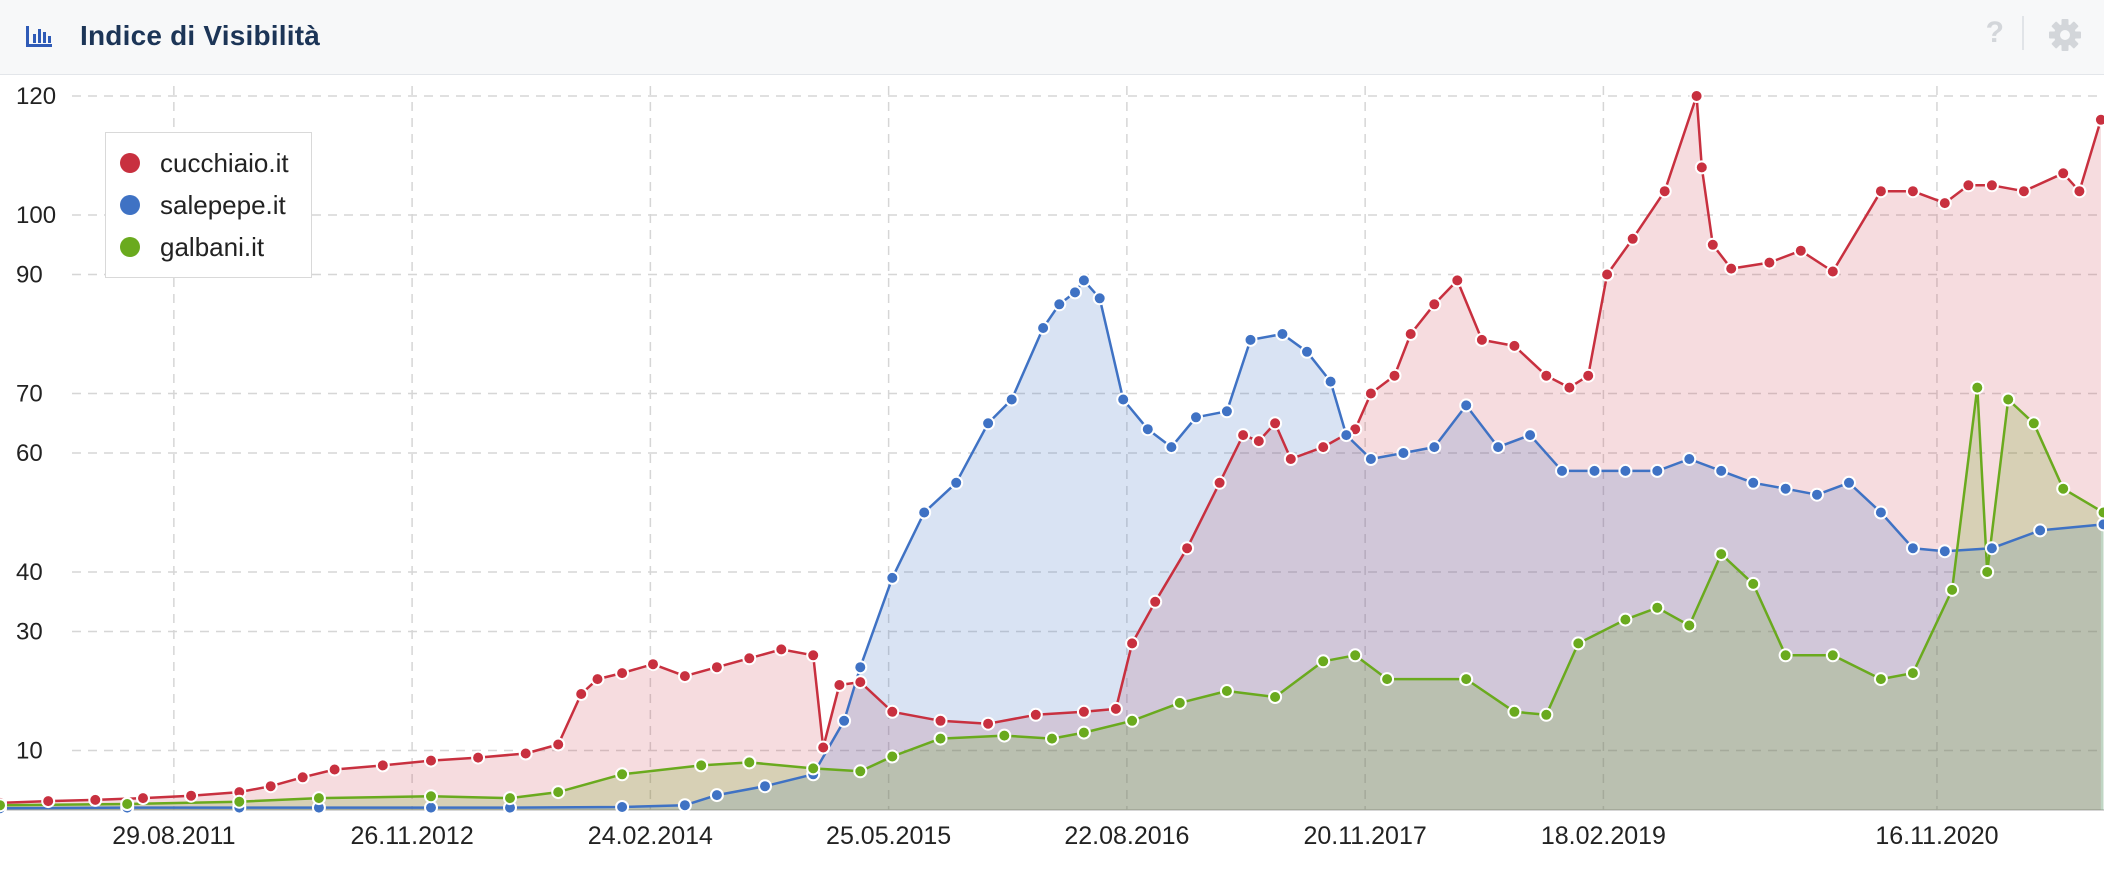  What do you see at coordinates (650, 836) in the screenshot?
I see `x-tick-label-2: 24.02.2014` at bounding box center [650, 836].